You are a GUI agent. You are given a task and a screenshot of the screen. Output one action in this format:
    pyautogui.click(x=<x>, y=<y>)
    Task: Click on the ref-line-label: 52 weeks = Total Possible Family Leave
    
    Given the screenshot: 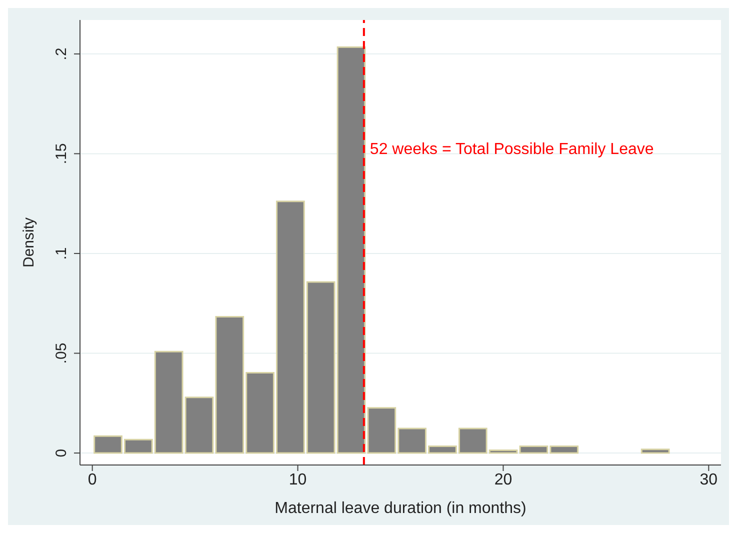 What is the action you would take?
    pyautogui.click(x=512, y=149)
    